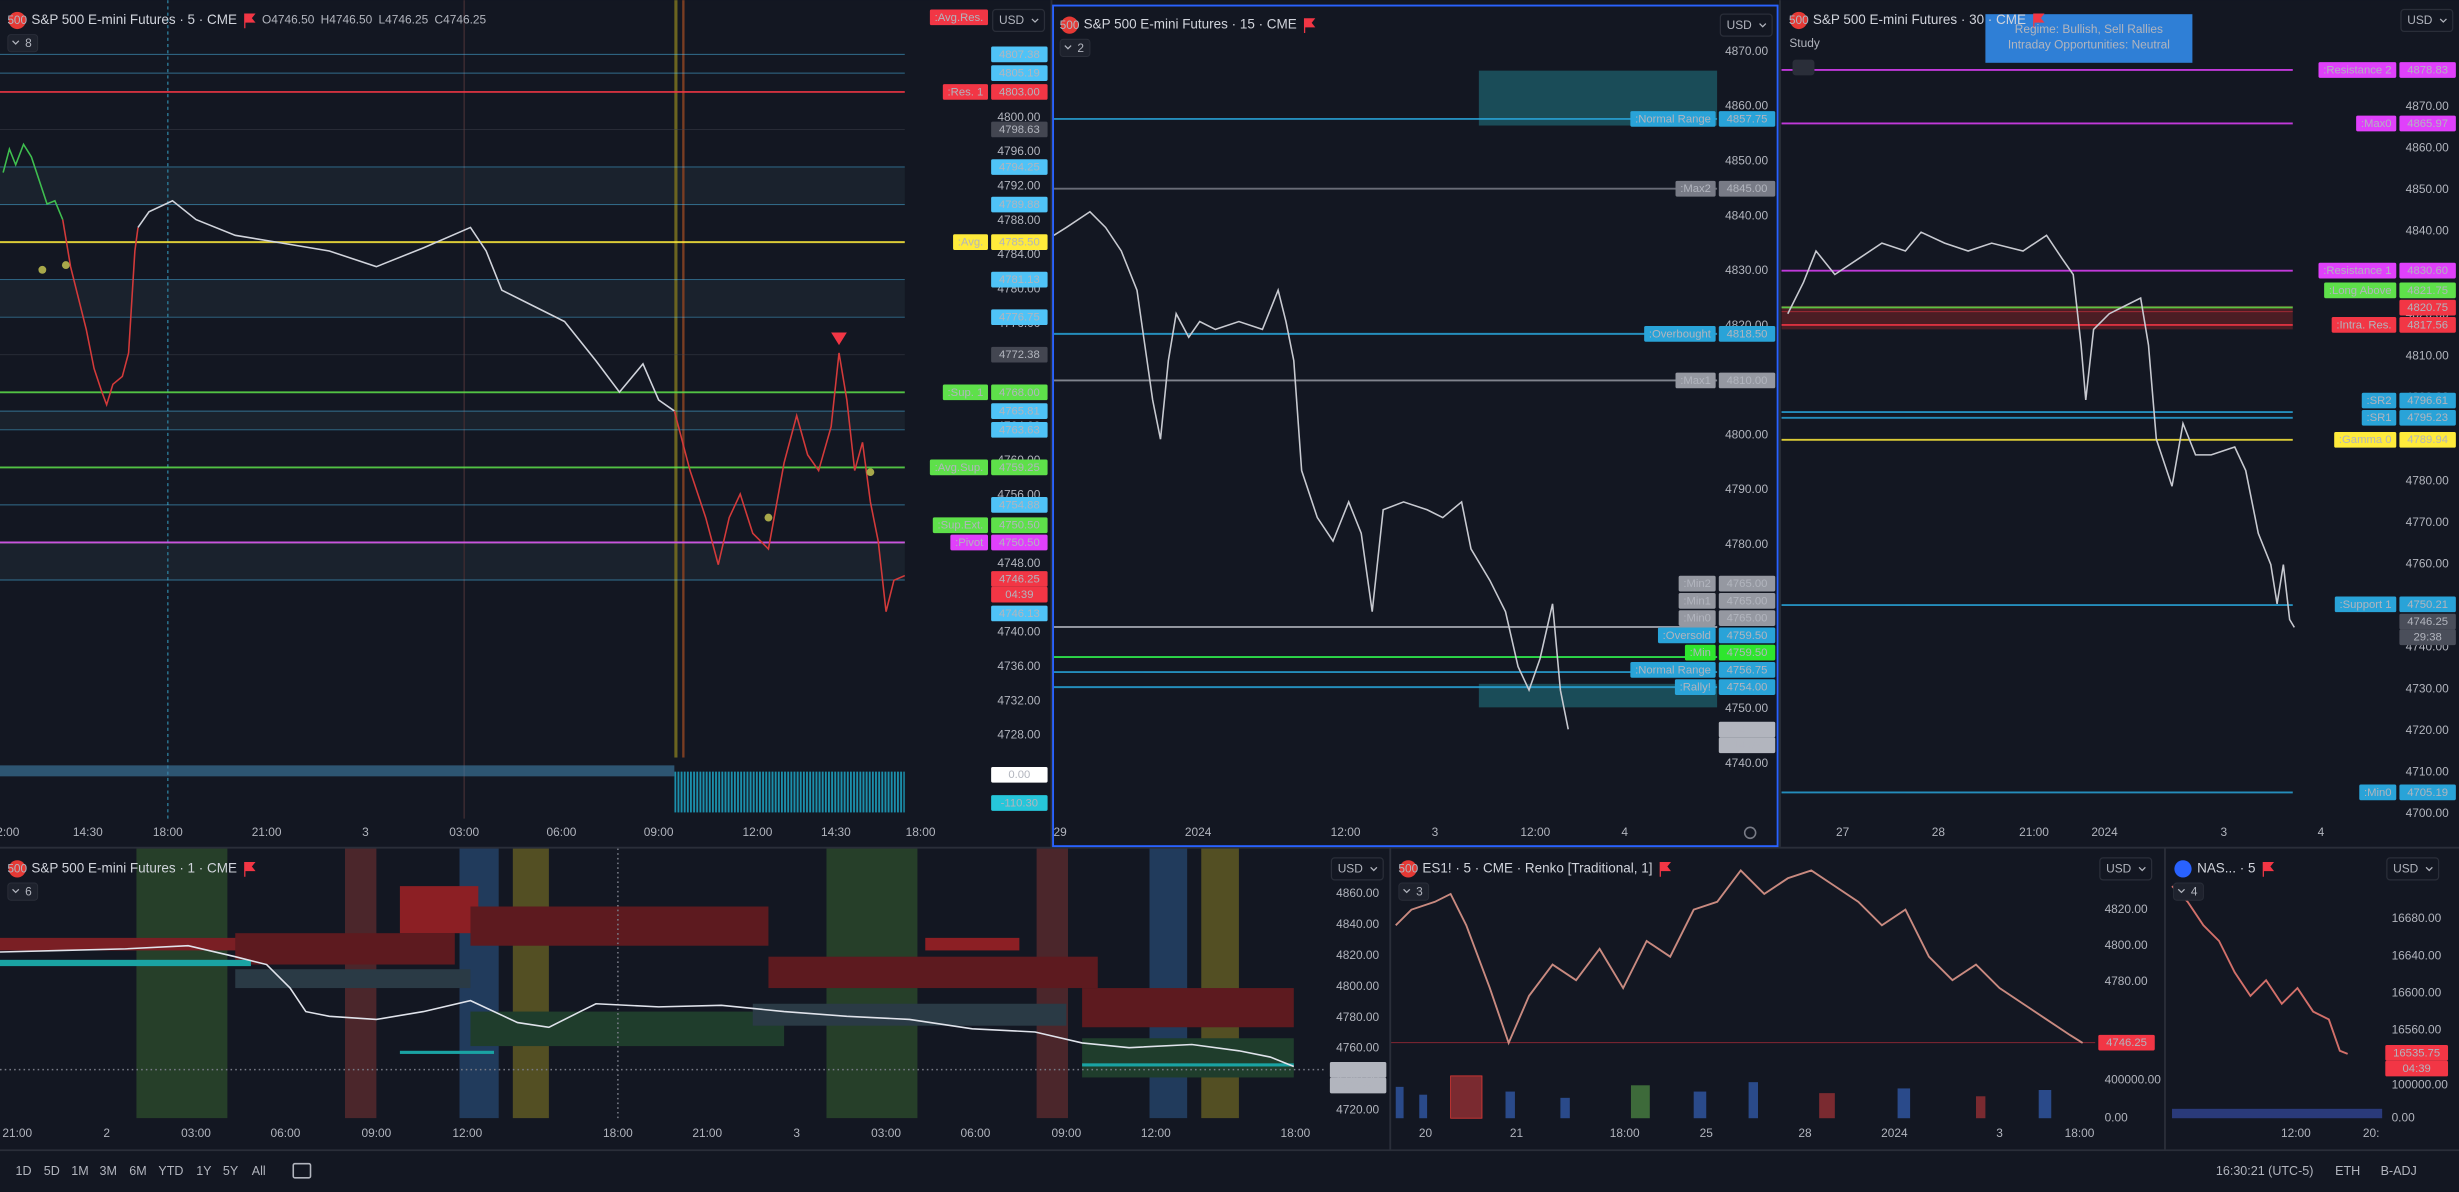  Describe the element at coordinates (1687, 636) in the screenshot. I see `level-label-text: :Oversold` at that location.